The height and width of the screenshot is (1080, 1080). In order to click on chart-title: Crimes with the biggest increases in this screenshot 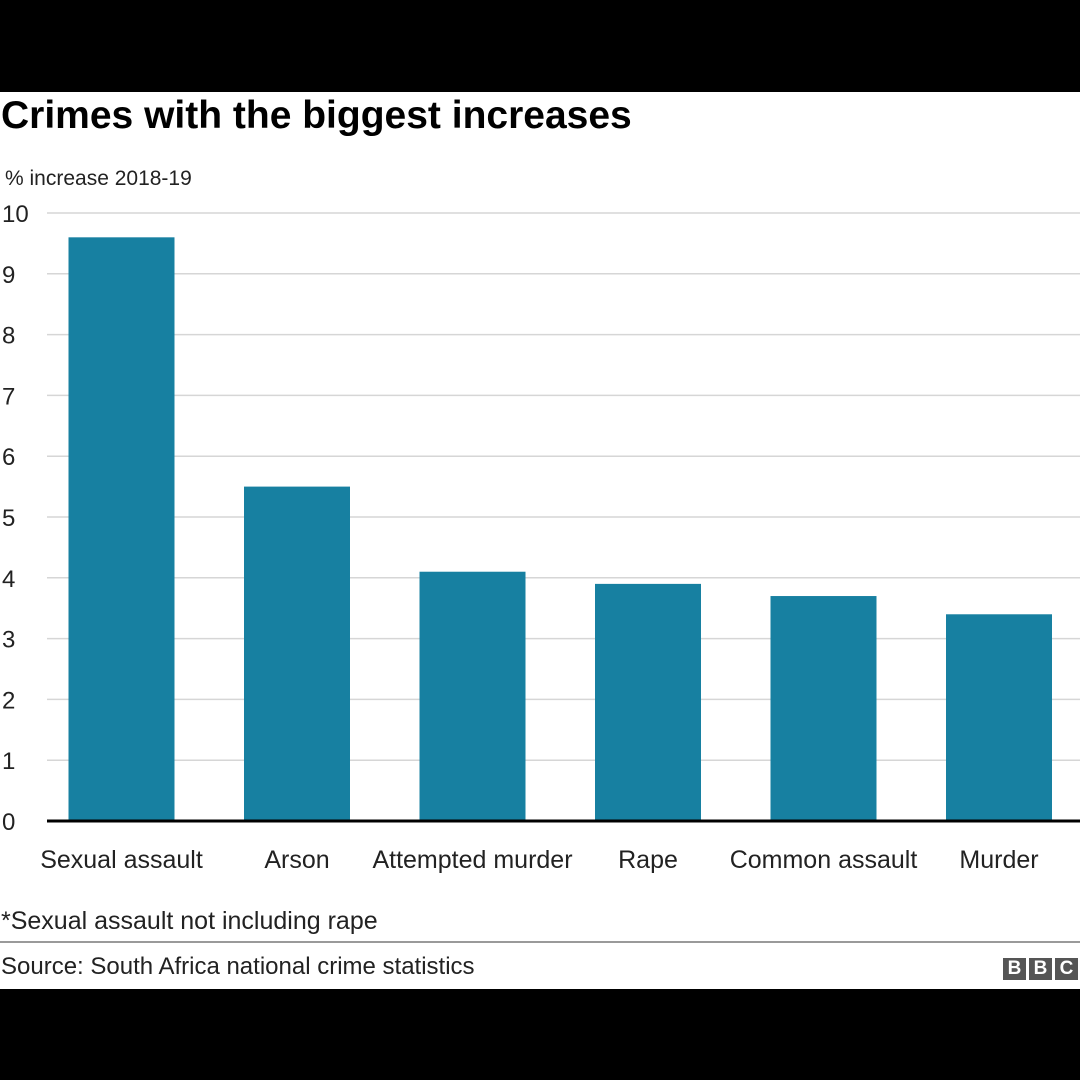, I will do `click(316, 115)`.